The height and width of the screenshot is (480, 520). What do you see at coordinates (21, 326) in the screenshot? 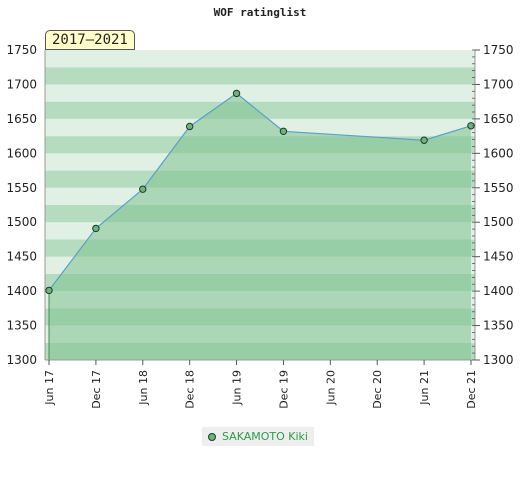
I see `y-tick-label-left: 1350` at bounding box center [21, 326].